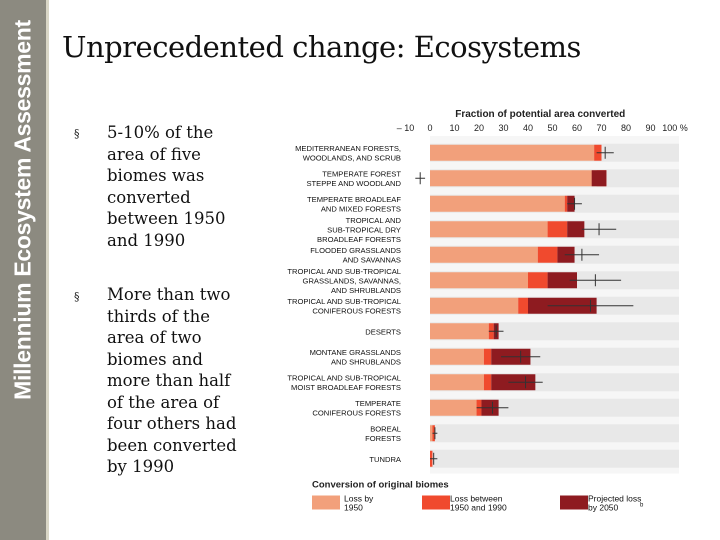 Image resolution: width=720 pixels, height=540 pixels. What do you see at coordinates (577, 128) in the screenshot?
I see `x-tick-label: 60` at bounding box center [577, 128].